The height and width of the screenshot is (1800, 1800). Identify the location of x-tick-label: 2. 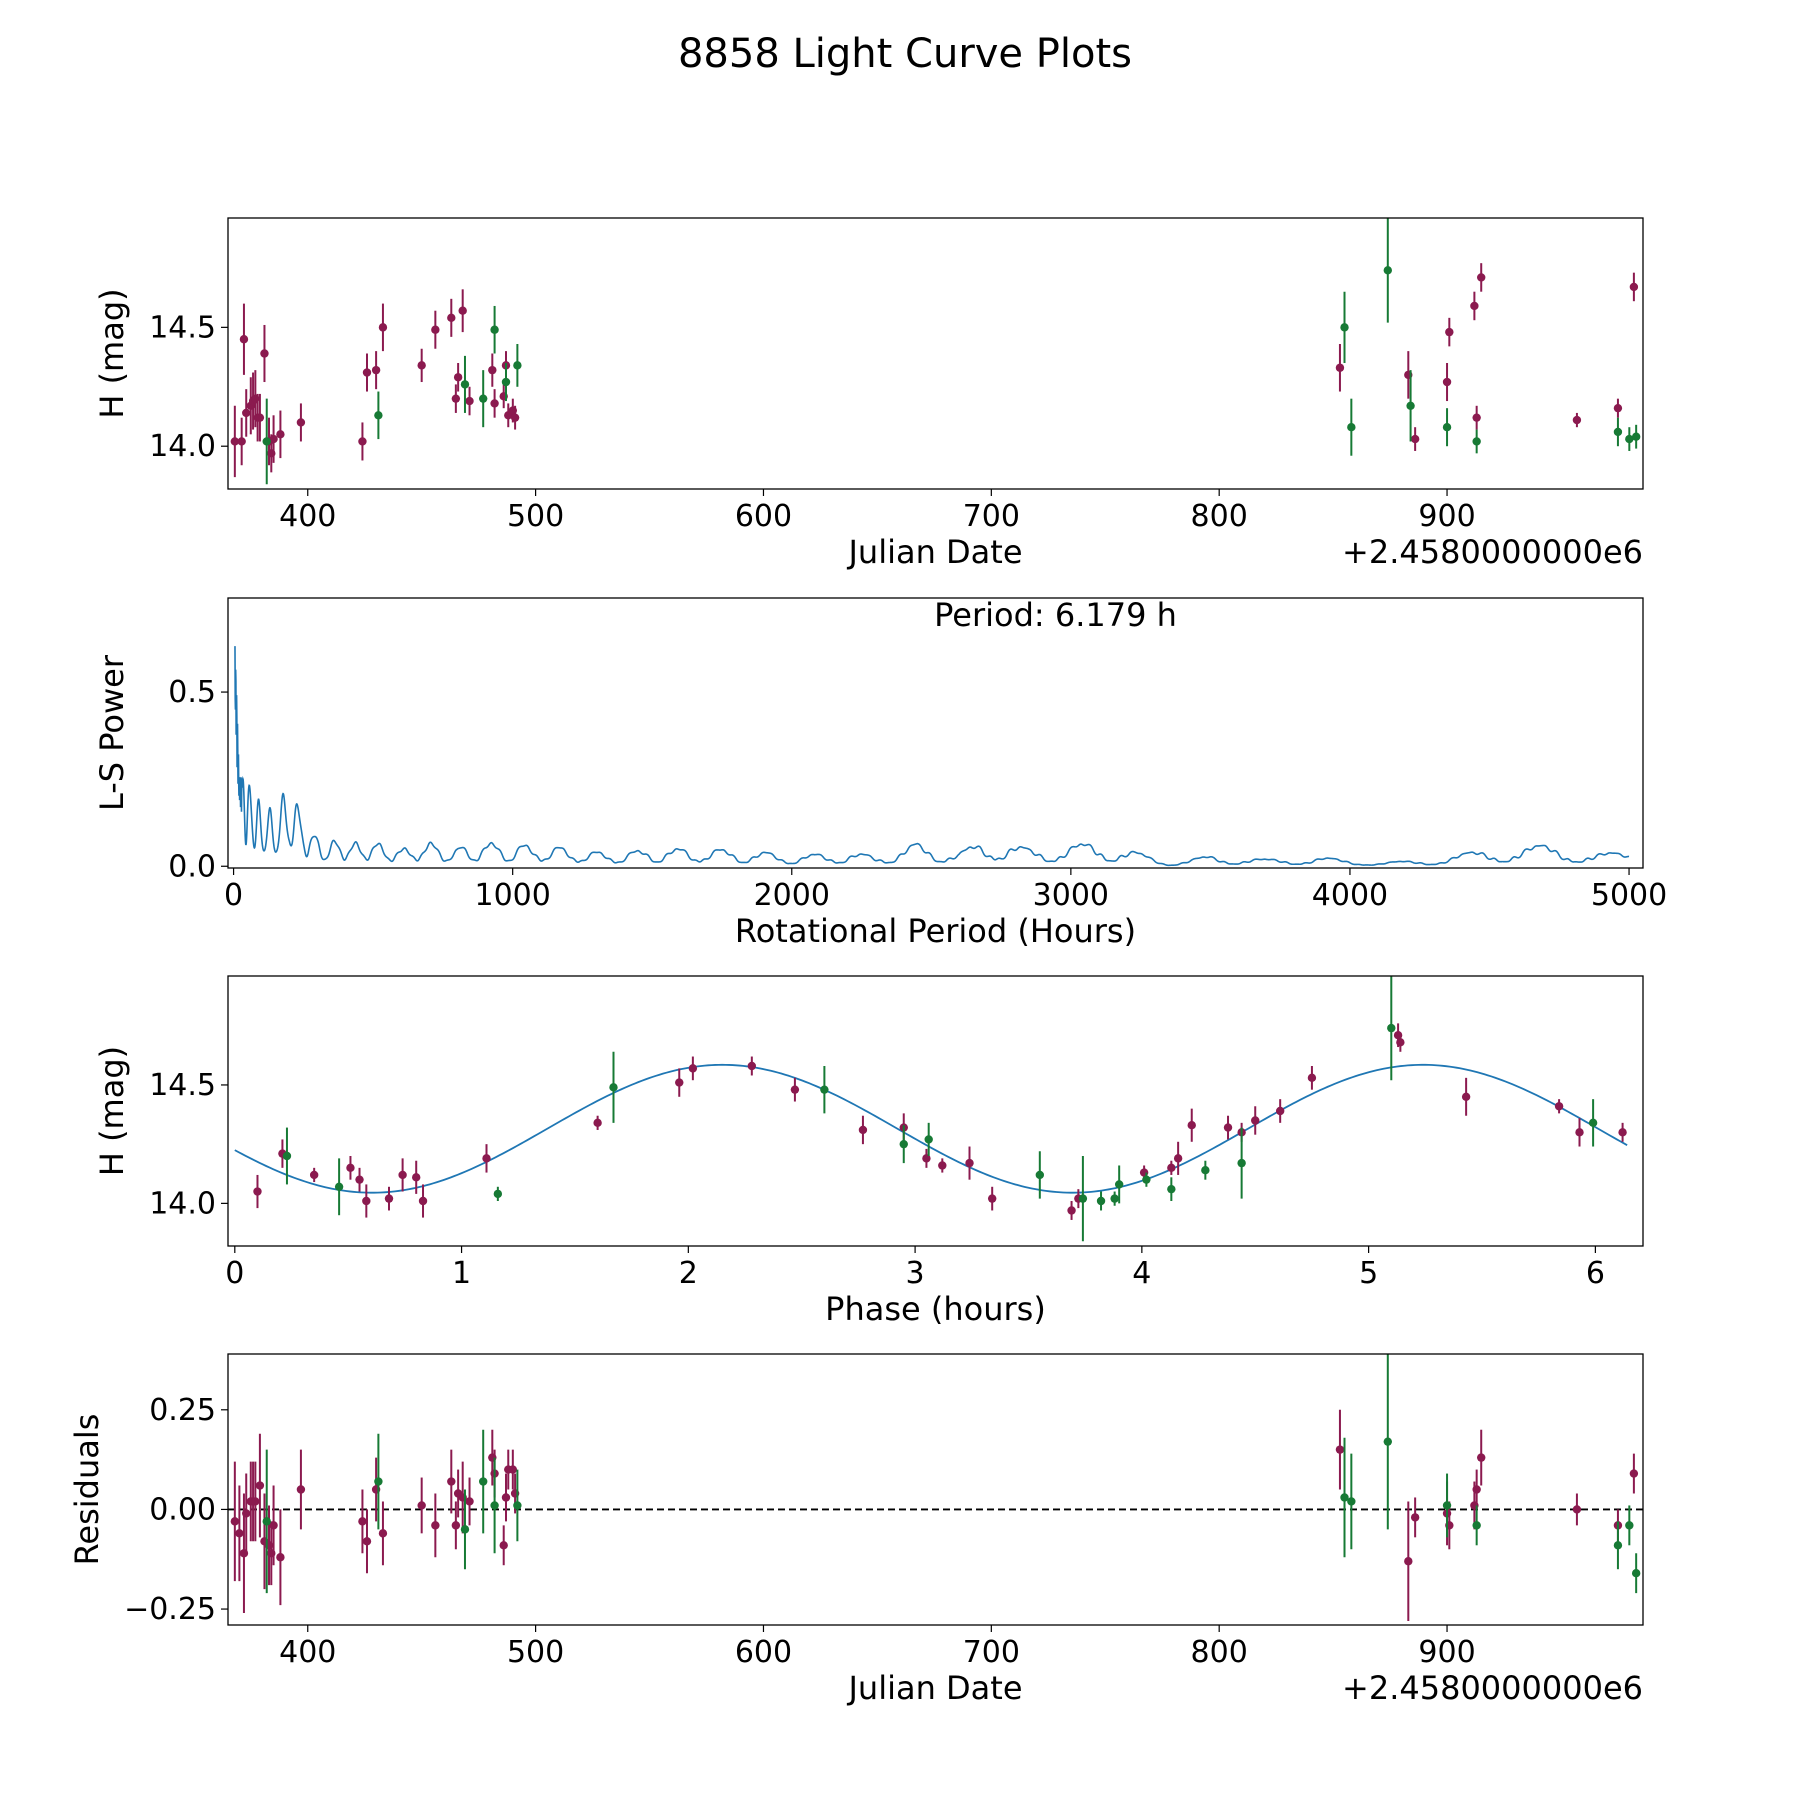
(688, 1273).